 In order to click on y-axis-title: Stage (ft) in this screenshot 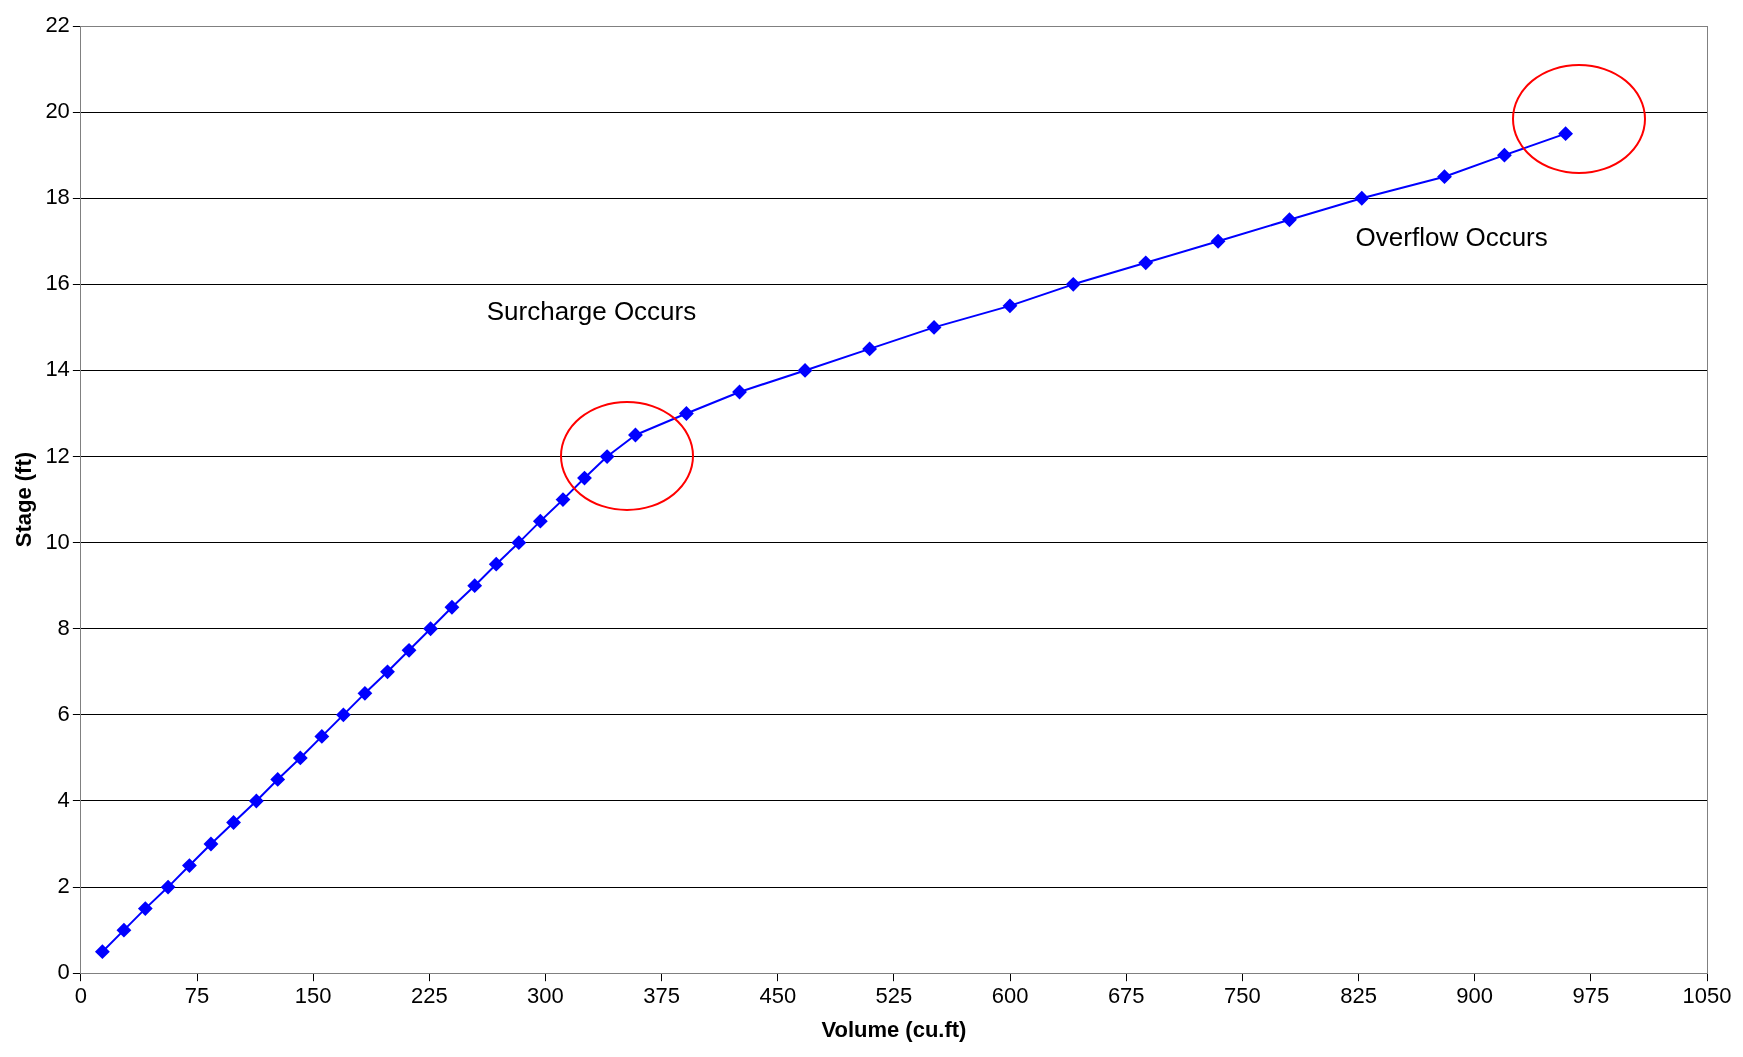, I will do `click(24, 499)`.